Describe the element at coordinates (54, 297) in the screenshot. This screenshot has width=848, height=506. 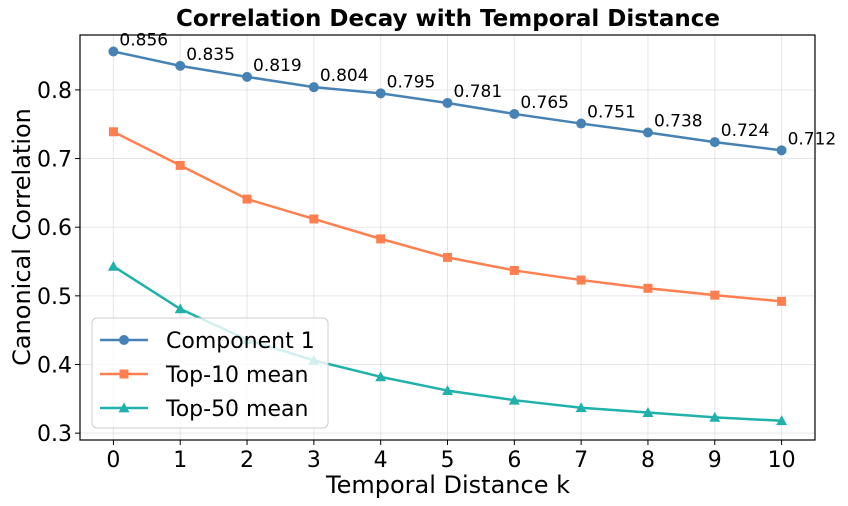
I see `y-tick-label: 0.5` at that location.